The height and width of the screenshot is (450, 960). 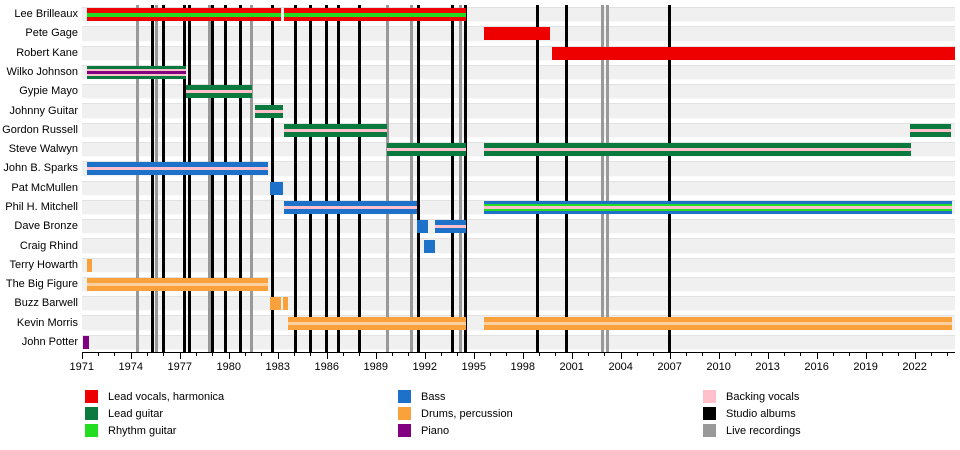 I want to click on x-axis-tick-label: 1974, so click(x=131, y=367).